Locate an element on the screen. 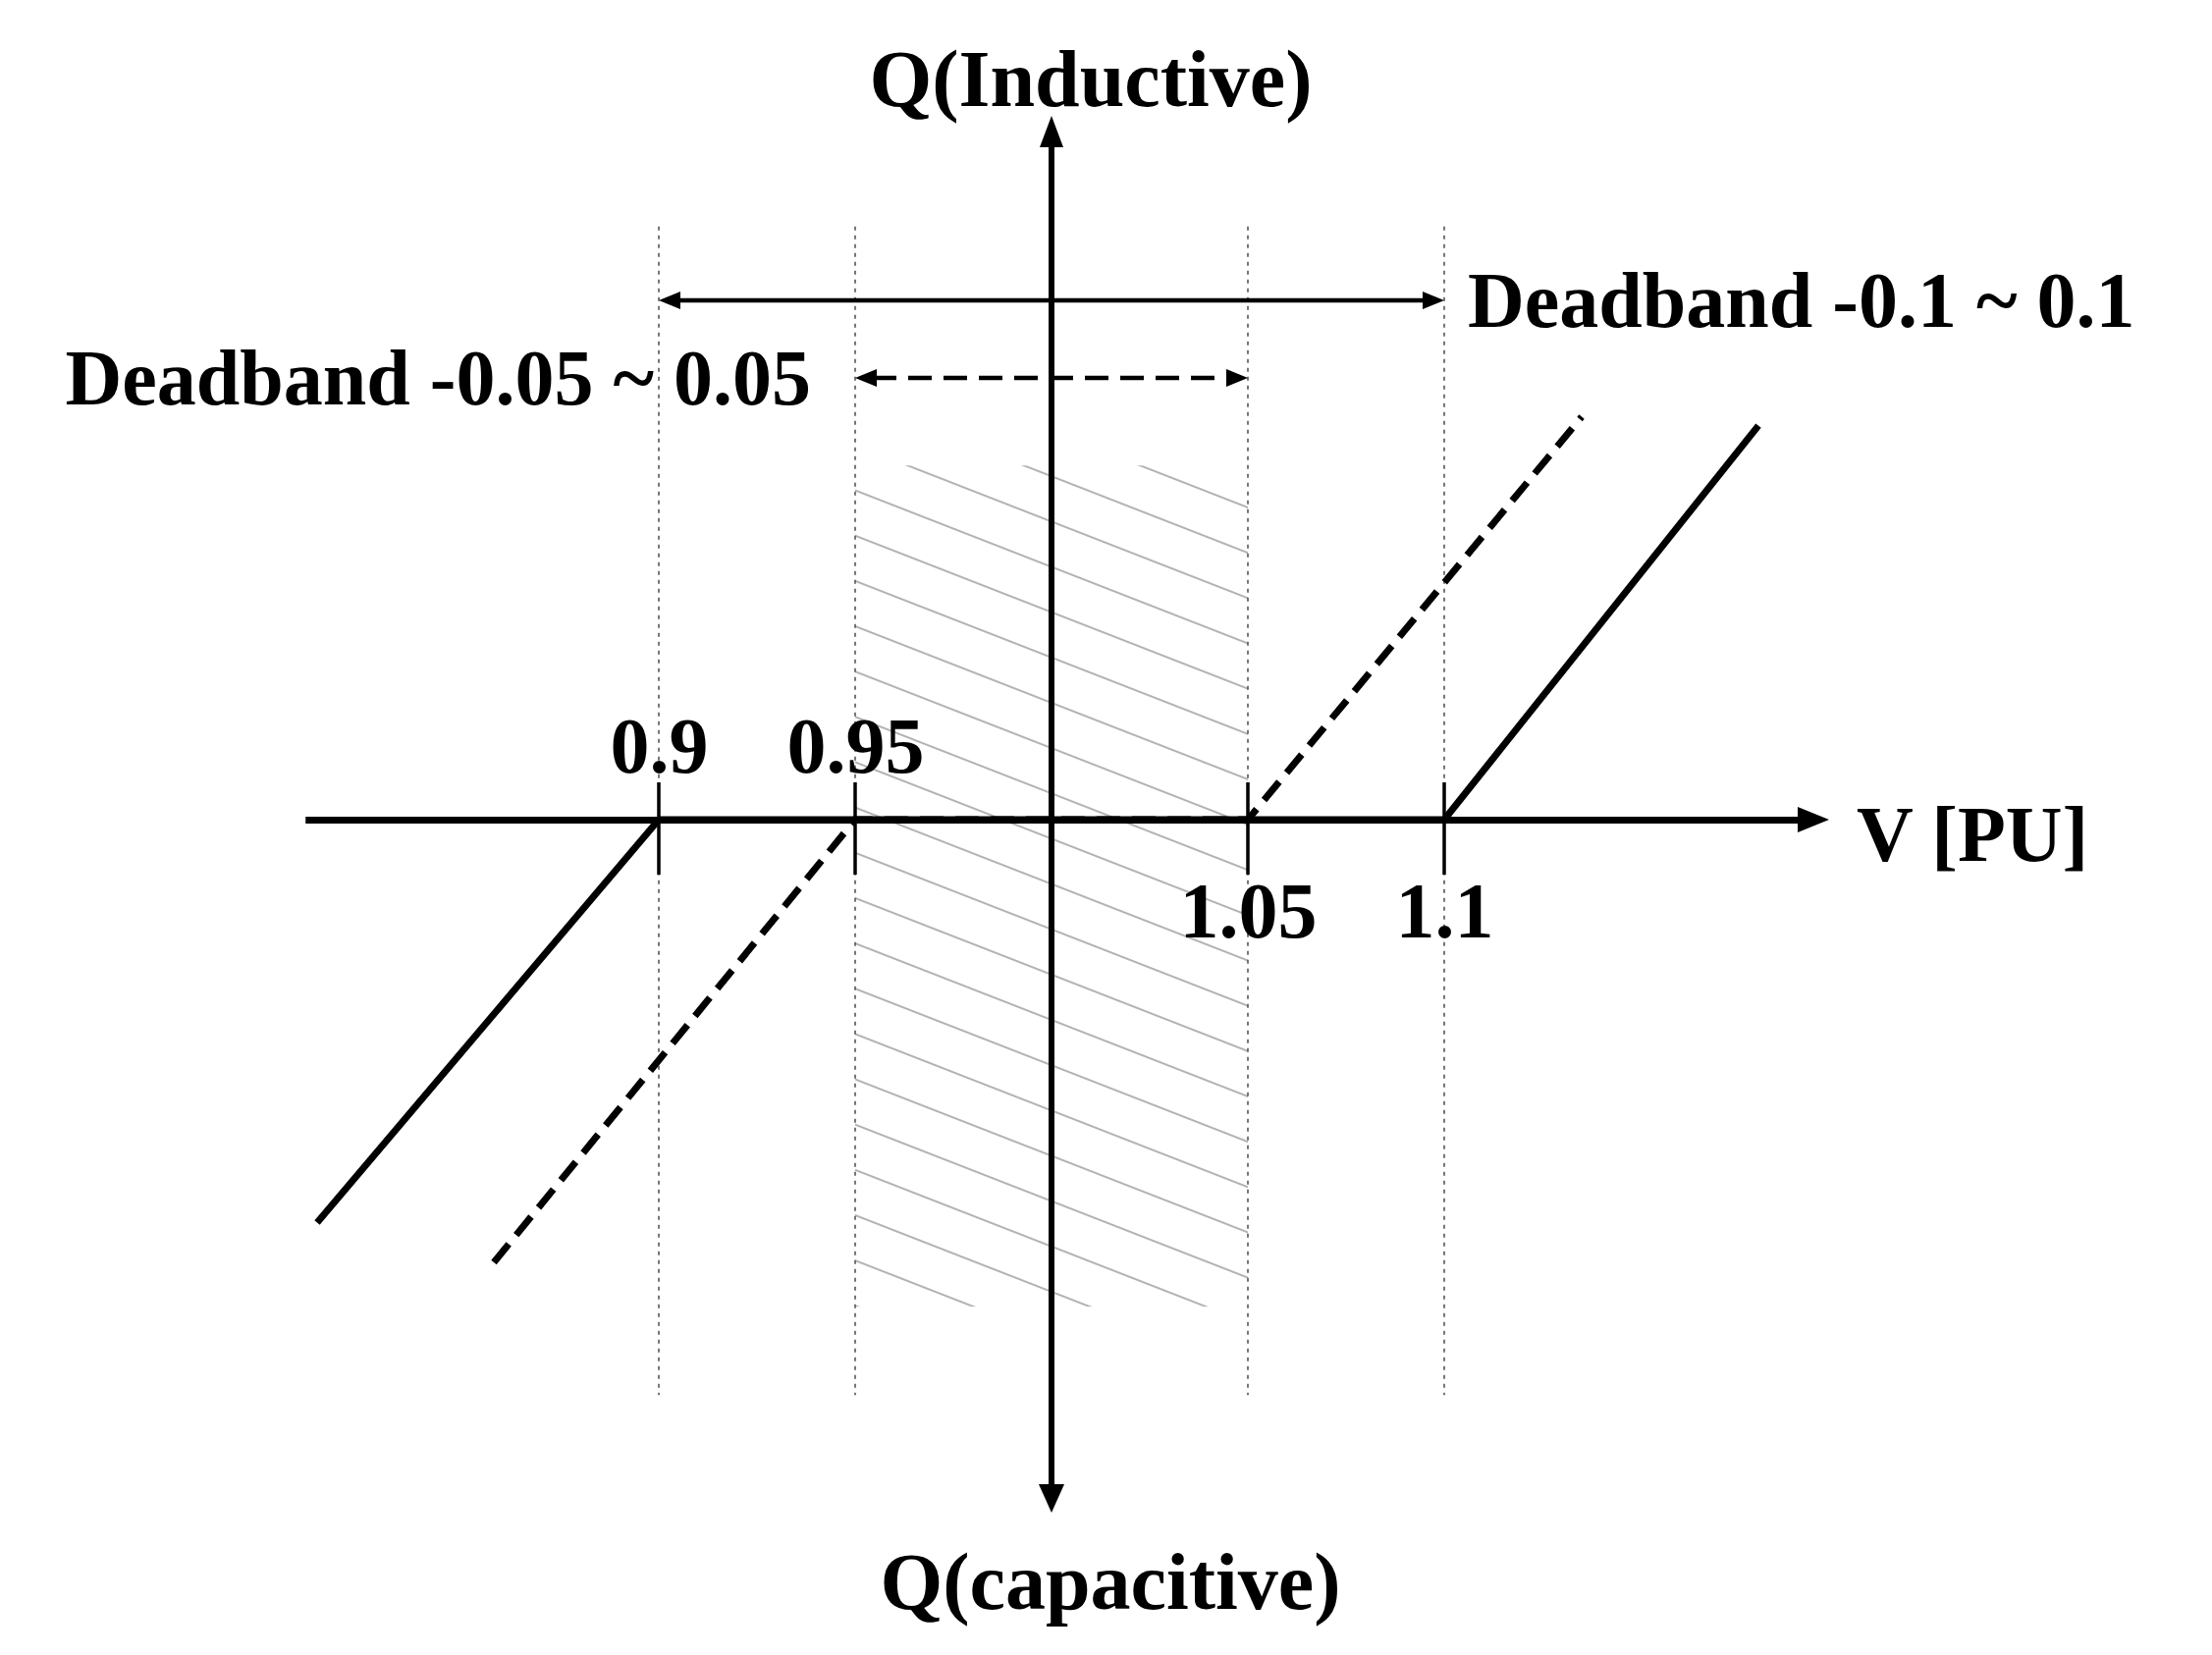 This screenshot has height=1655, width=2212. x-axis-title: V [PU] is located at coordinates (1973, 834).